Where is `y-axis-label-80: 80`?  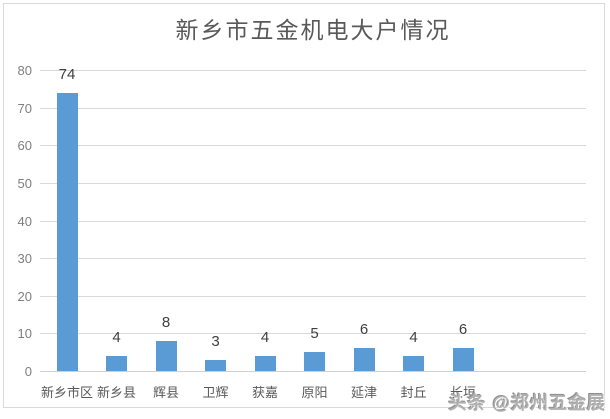
y-axis-label-80: 80 is located at coordinates (24, 70).